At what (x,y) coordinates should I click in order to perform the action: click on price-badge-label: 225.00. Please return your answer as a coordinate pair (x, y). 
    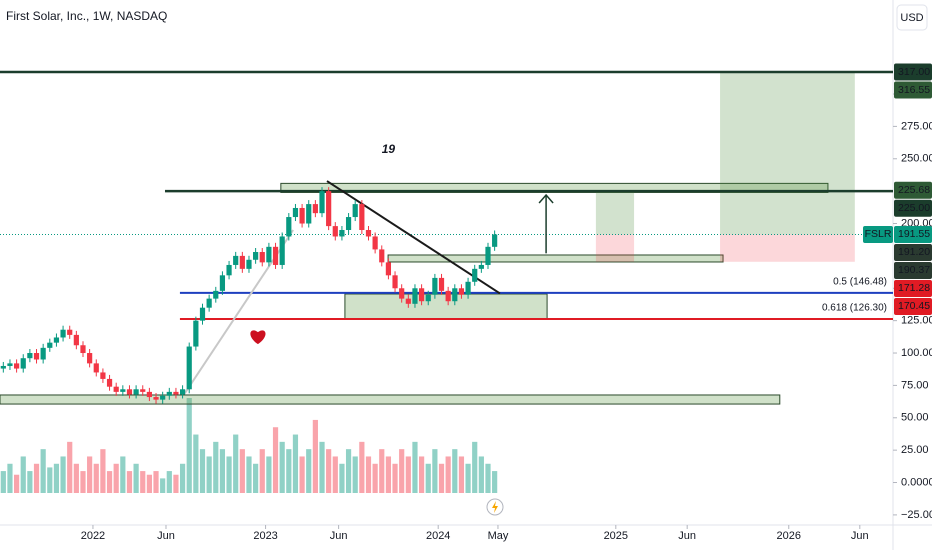
    Looking at the image, I should click on (914, 208).